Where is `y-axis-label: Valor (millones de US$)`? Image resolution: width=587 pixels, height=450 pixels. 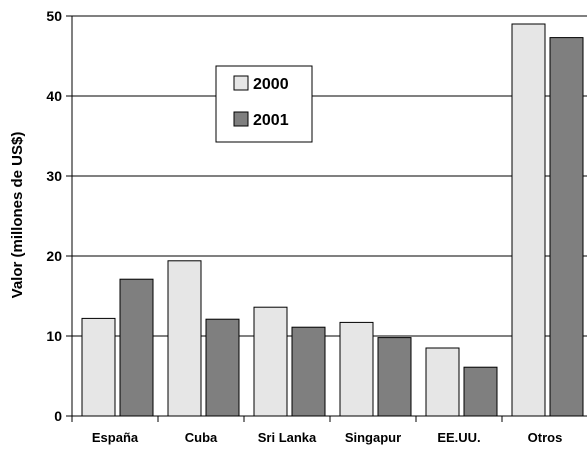 y-axis-label: Valor (millones de US$) is located at coordinates (17, 215).